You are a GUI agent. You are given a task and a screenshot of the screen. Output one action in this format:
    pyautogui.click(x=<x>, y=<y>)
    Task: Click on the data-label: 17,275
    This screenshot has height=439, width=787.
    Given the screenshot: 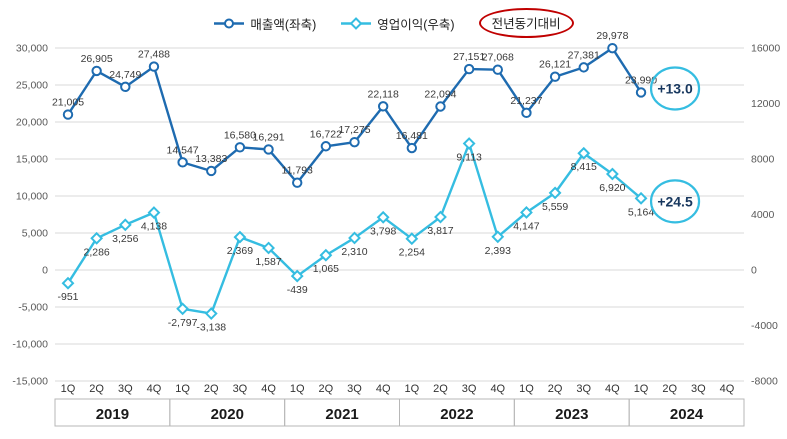 What is the action you would take?
    pyautogui.click(x=354, y=130)
    